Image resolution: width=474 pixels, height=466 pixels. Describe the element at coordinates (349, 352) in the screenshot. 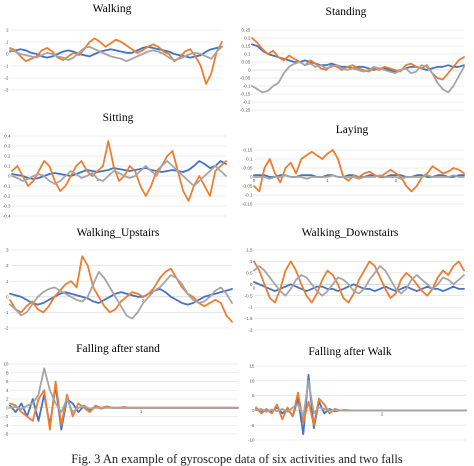

I see `chart-title: Falling after Walk` at that location.